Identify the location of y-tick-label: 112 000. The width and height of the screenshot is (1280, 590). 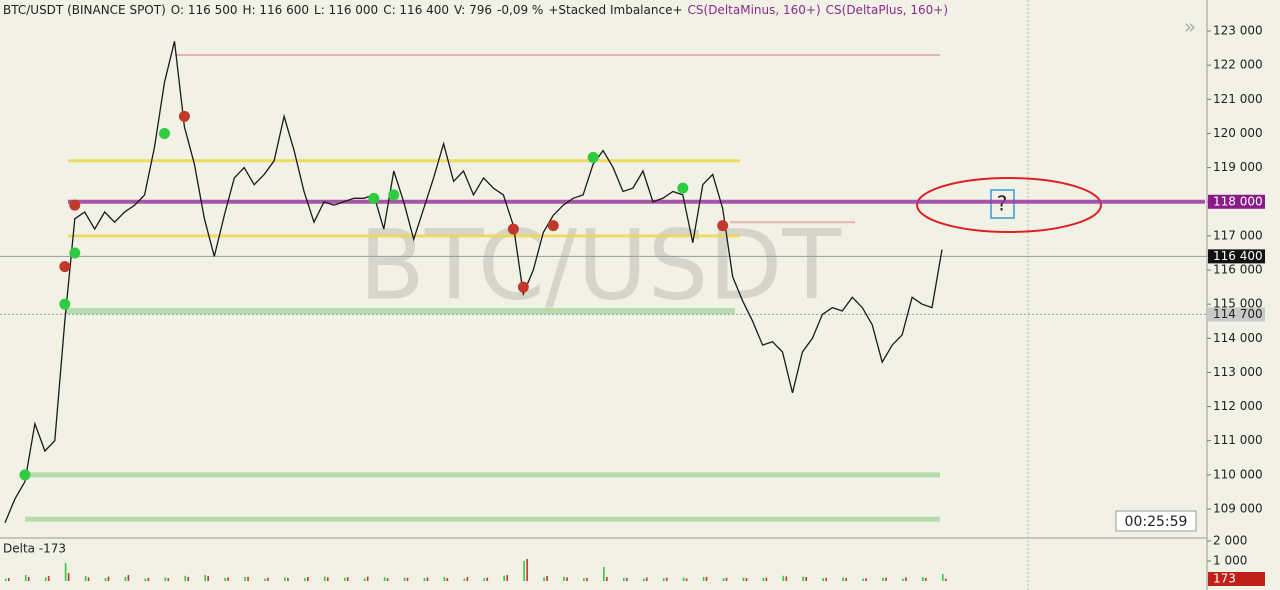
(1238, 406).